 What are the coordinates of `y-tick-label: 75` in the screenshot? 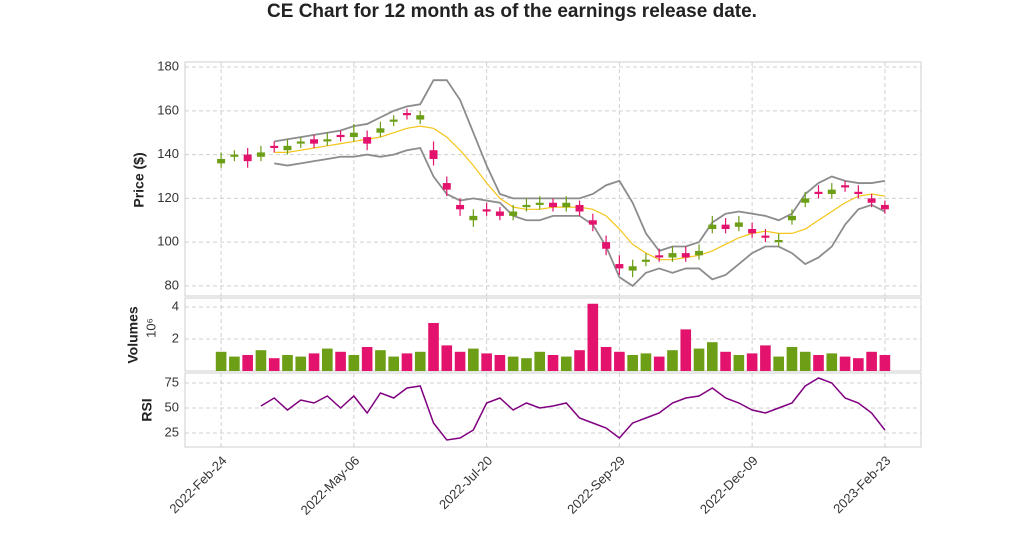 It's located at (172, 381).